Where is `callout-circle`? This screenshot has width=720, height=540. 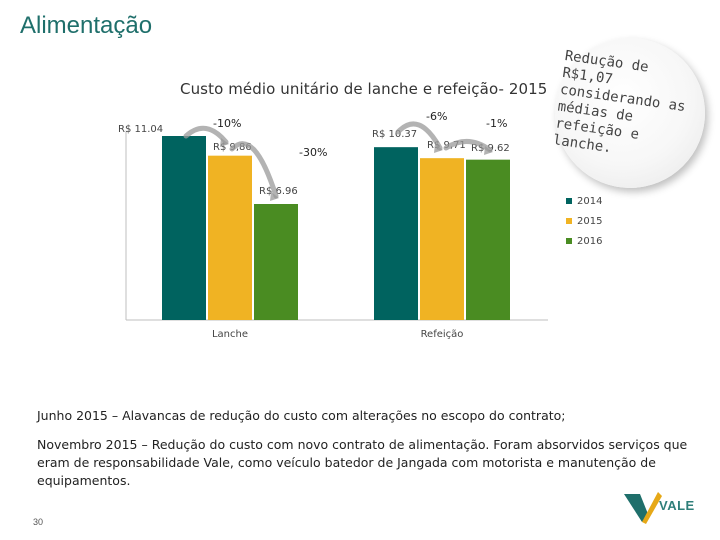
callout-circle is located at coordinates (630, 113).